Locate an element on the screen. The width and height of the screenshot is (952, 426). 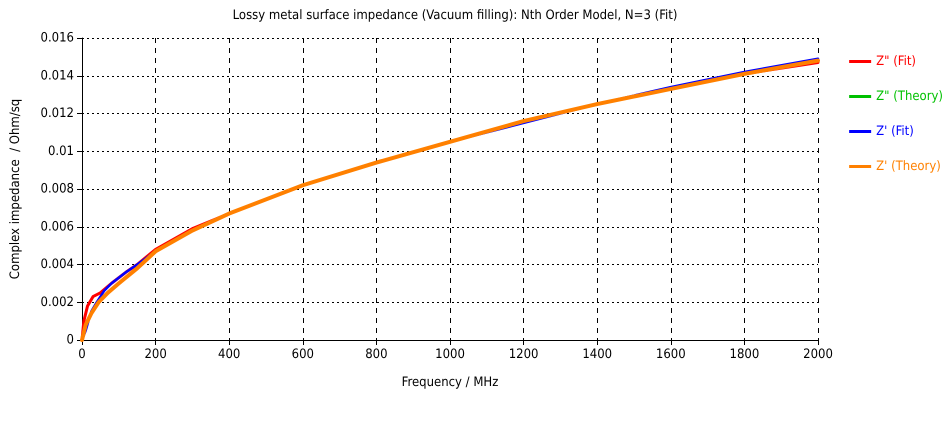
legend-label: Z' (Theory) is located at coordinates (908, 166).